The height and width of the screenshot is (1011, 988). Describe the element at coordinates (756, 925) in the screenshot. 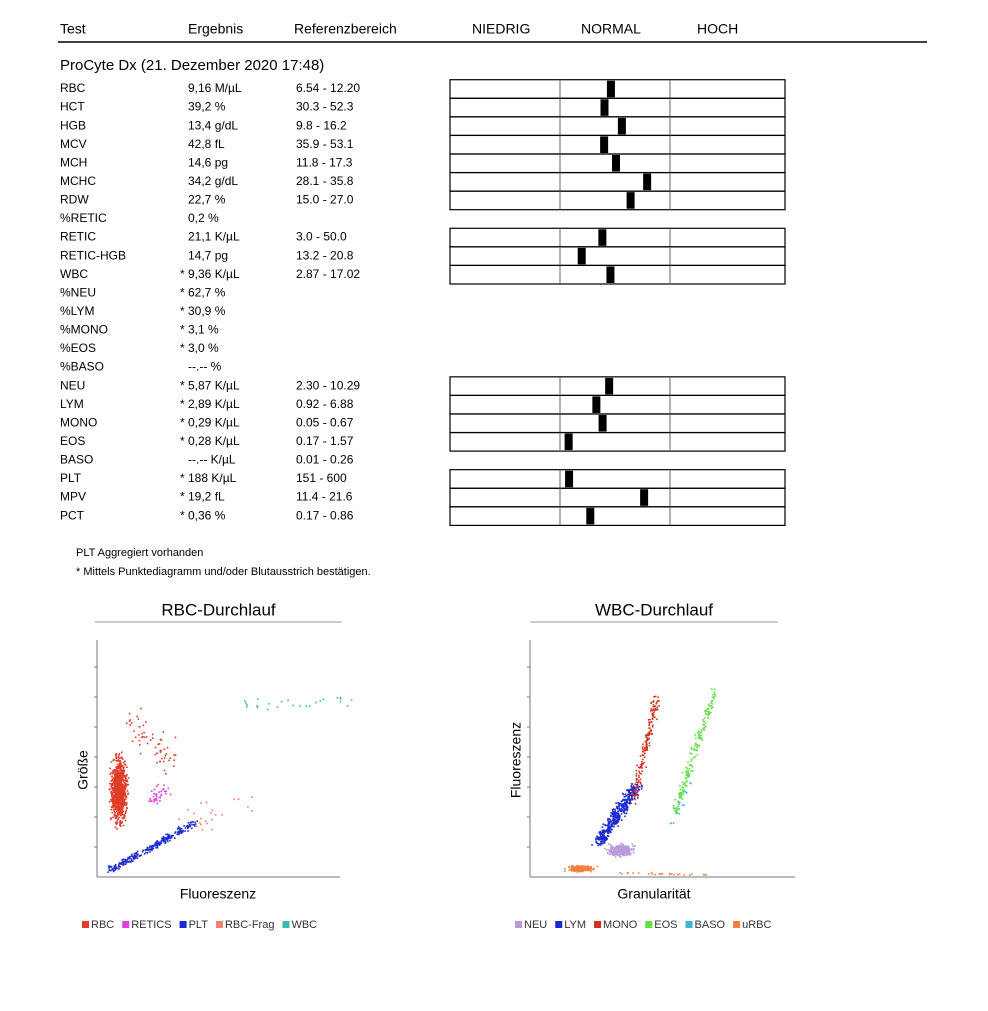

I see `legend-label: uRBC` at that location.